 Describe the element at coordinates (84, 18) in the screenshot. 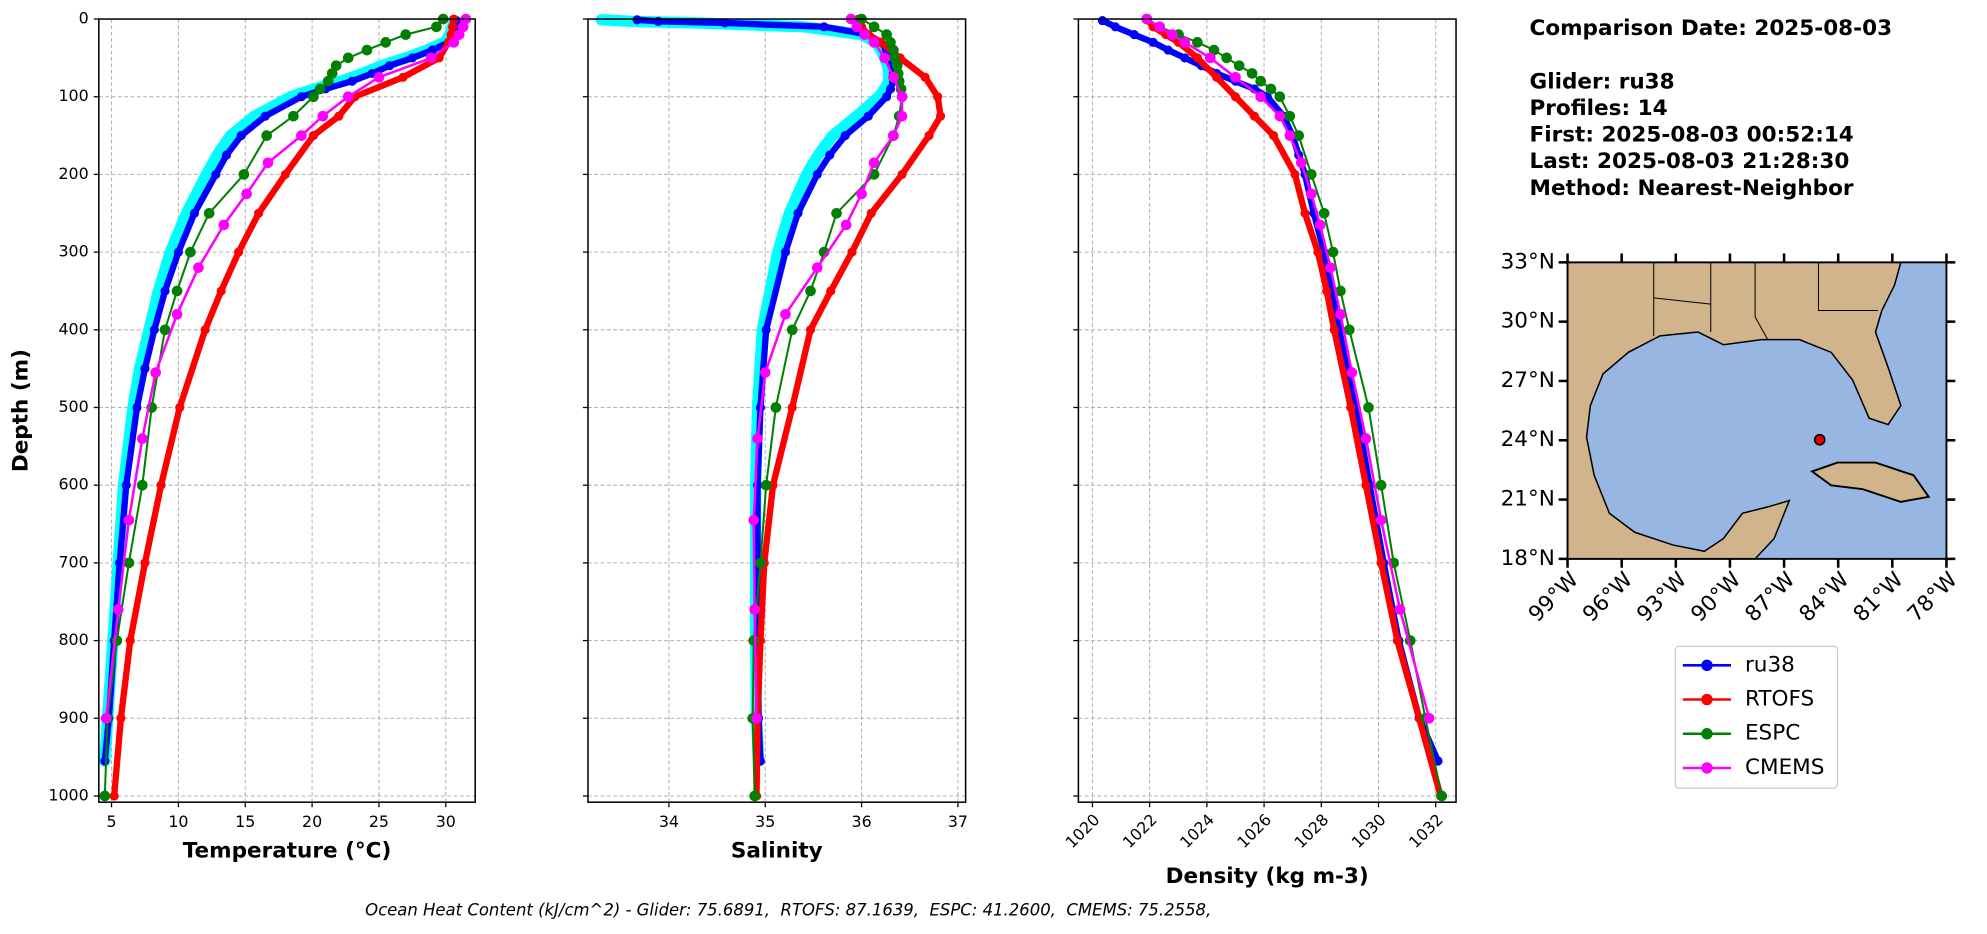

I see `y-tick-label: 0` at that location.